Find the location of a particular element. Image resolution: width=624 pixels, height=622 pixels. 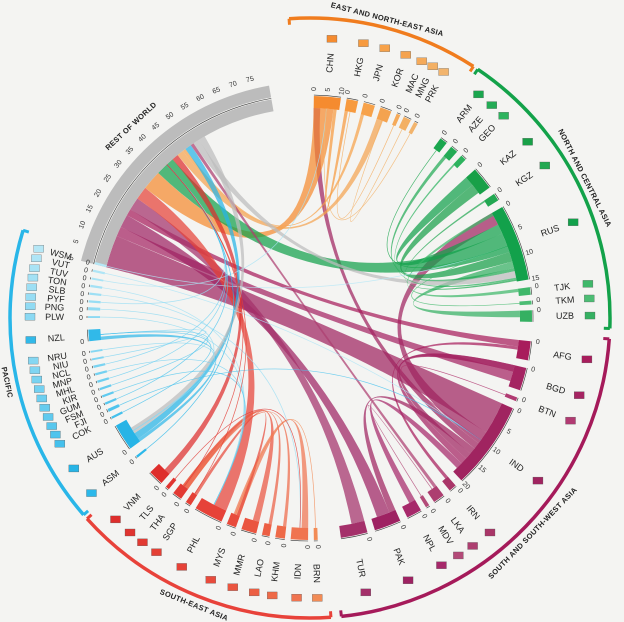

tick-label: 10 is located at coordinates (342, 91).